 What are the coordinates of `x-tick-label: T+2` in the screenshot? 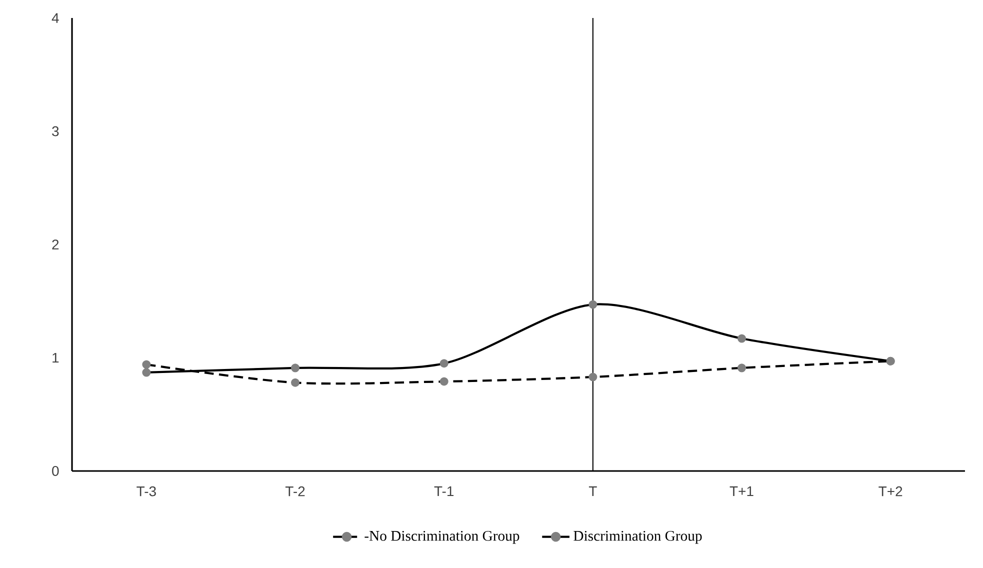 It's located at (890, 491).